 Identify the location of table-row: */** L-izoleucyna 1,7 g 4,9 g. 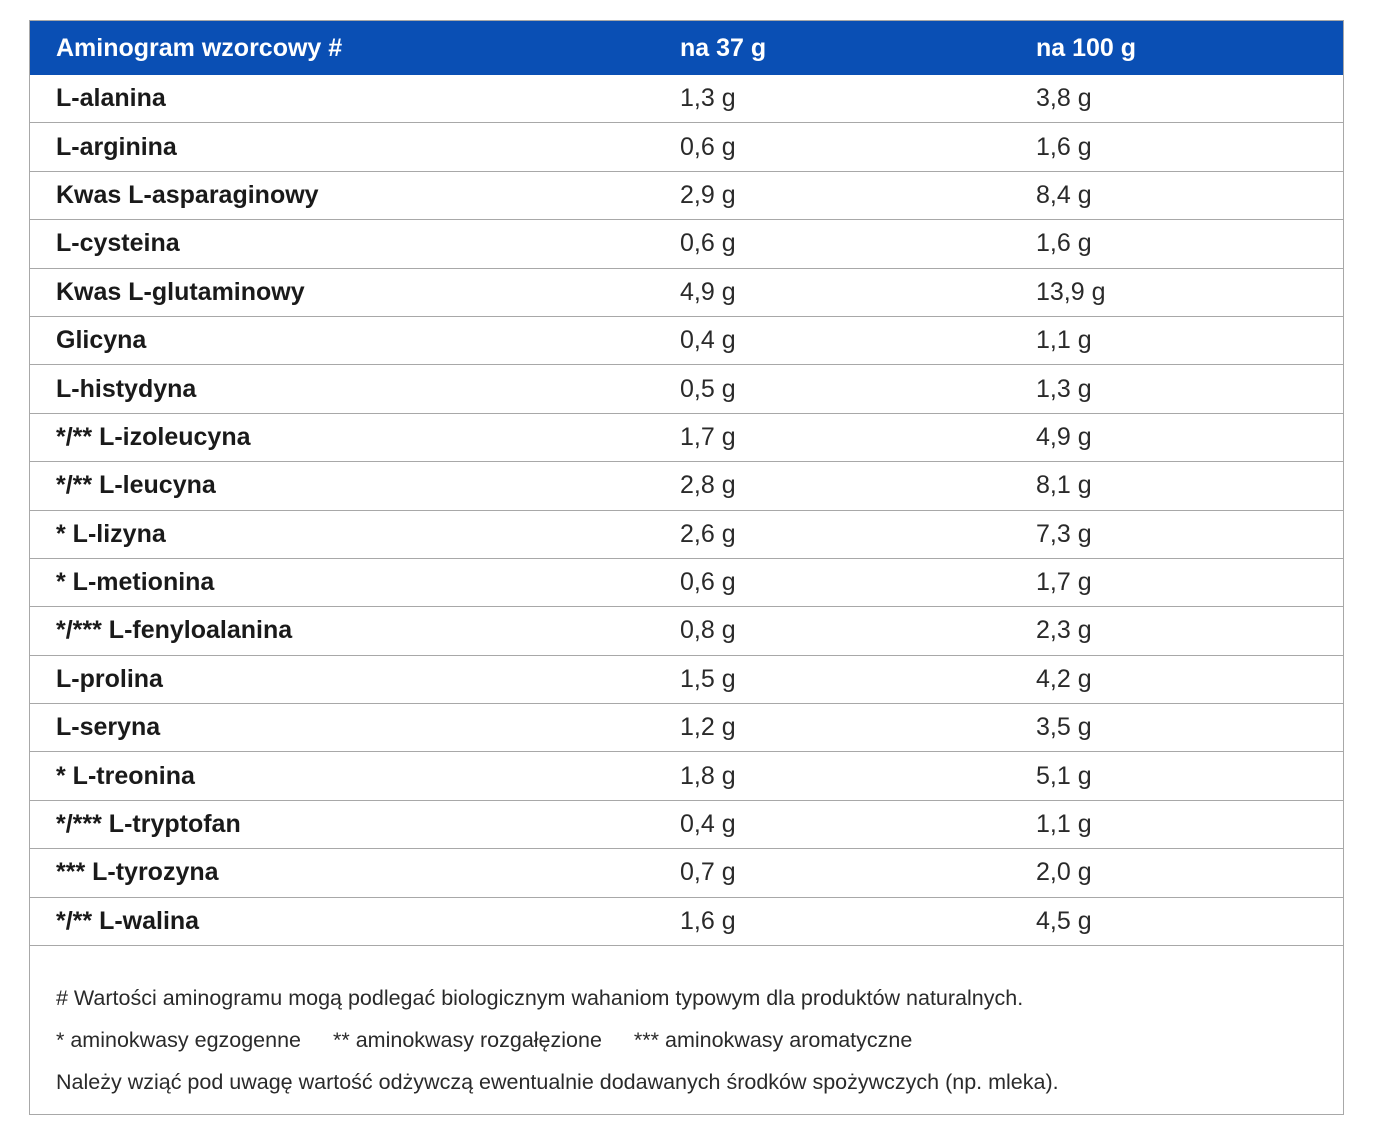
(686, 438).